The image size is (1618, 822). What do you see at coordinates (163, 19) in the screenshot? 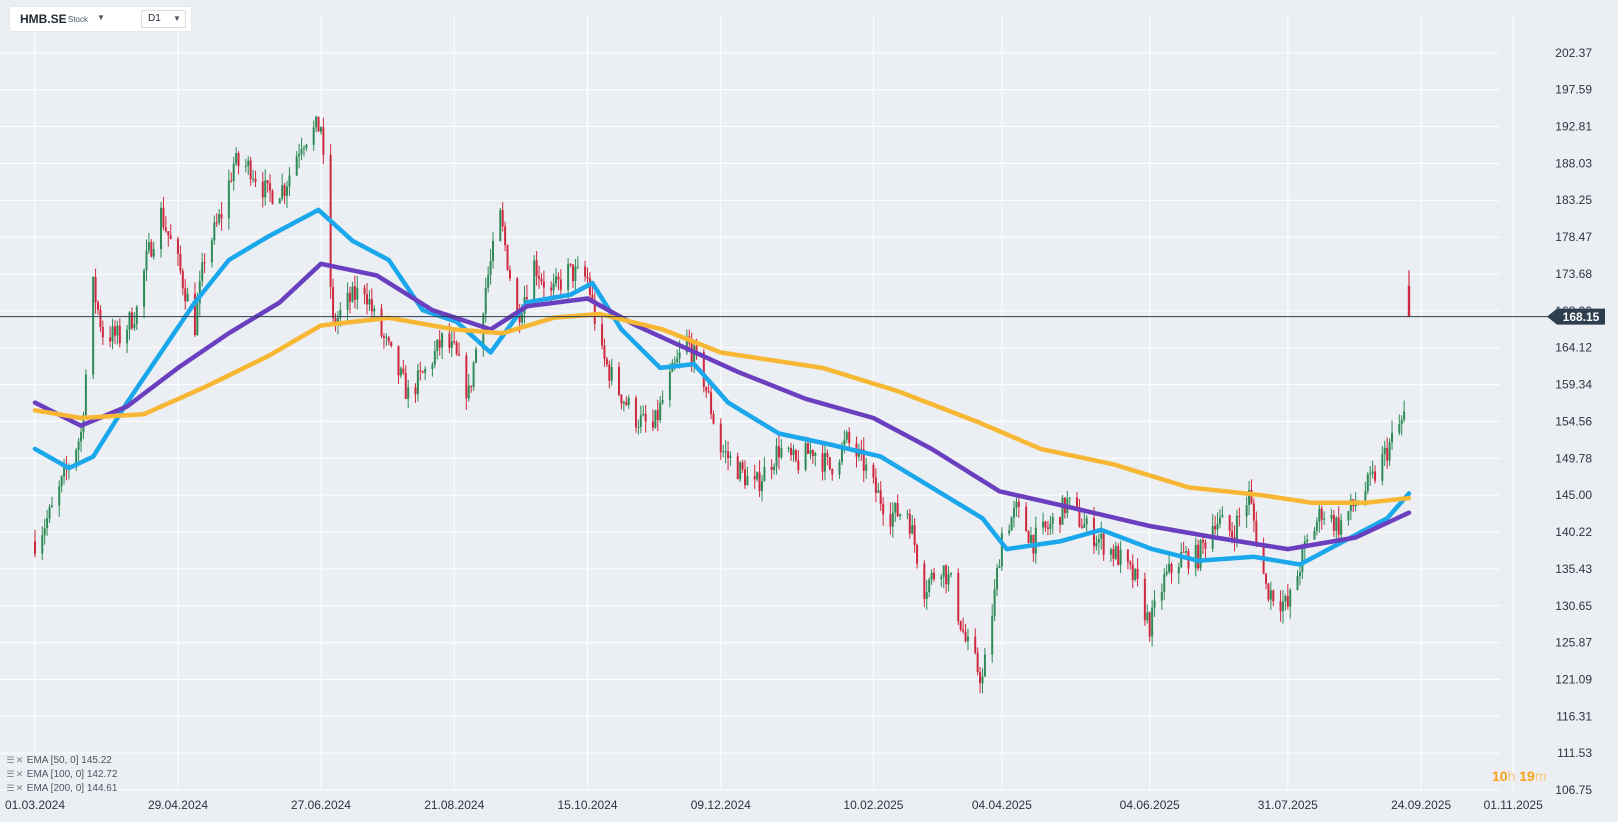
I see `timeframe-dropdown: D1 ▼` at bounding box center [163, 19].